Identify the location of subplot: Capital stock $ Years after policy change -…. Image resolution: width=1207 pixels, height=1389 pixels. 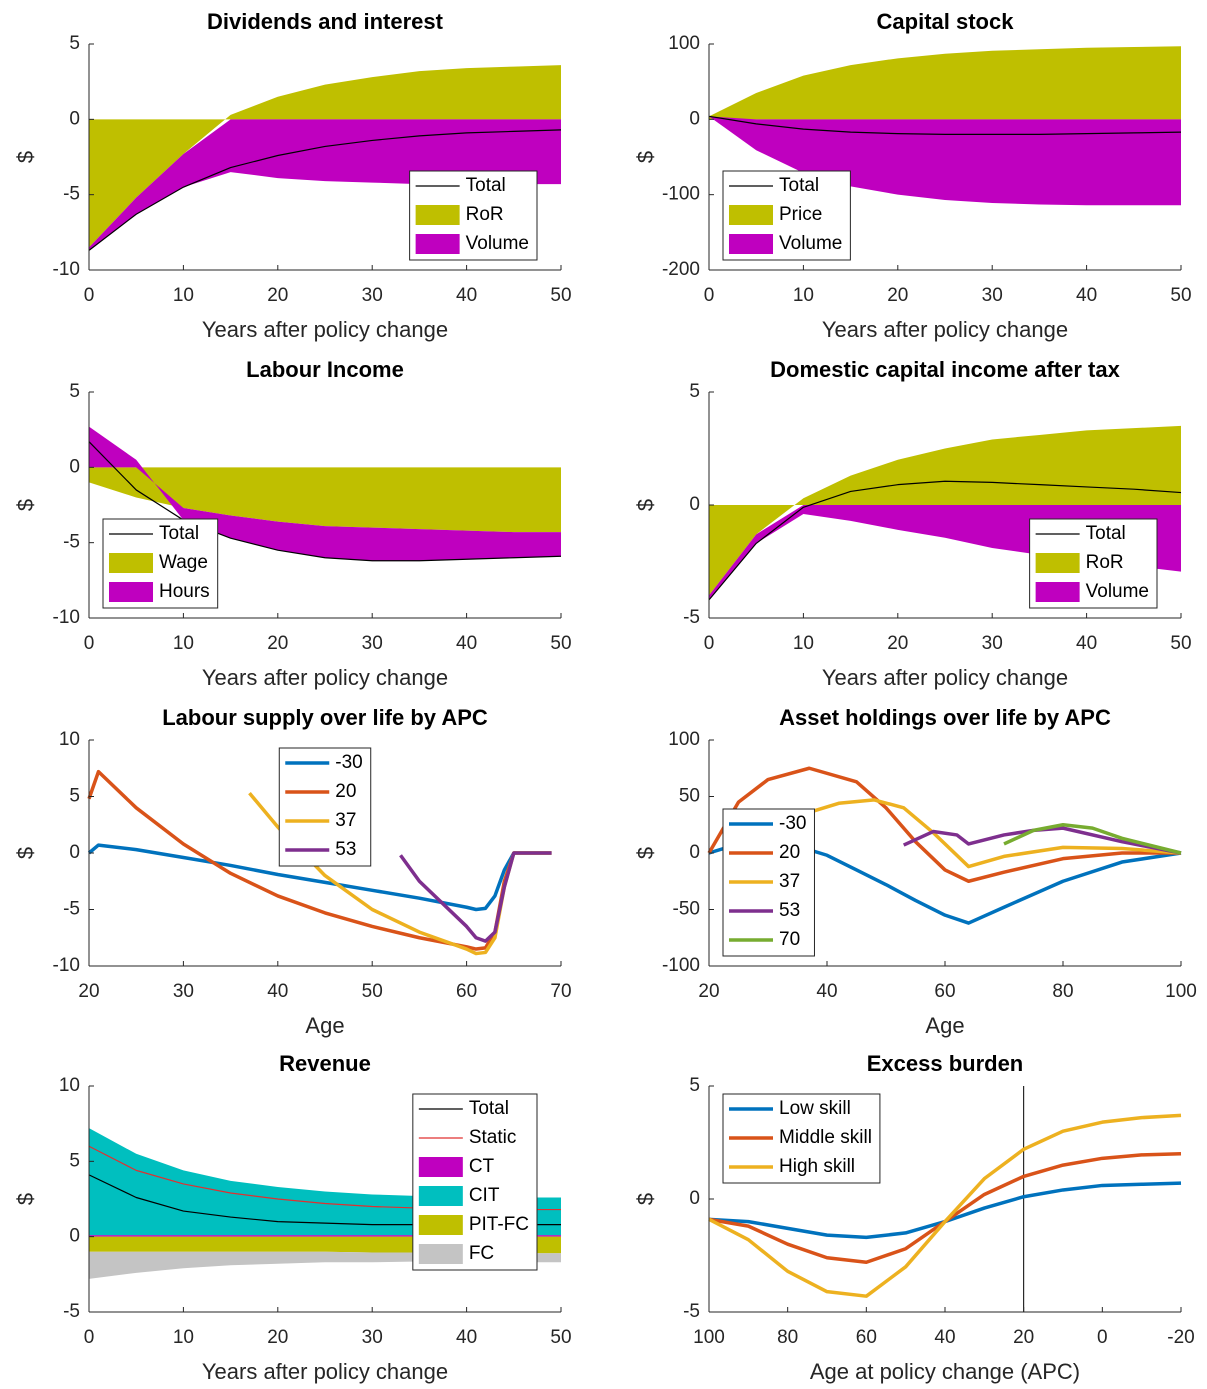
(912, 175).